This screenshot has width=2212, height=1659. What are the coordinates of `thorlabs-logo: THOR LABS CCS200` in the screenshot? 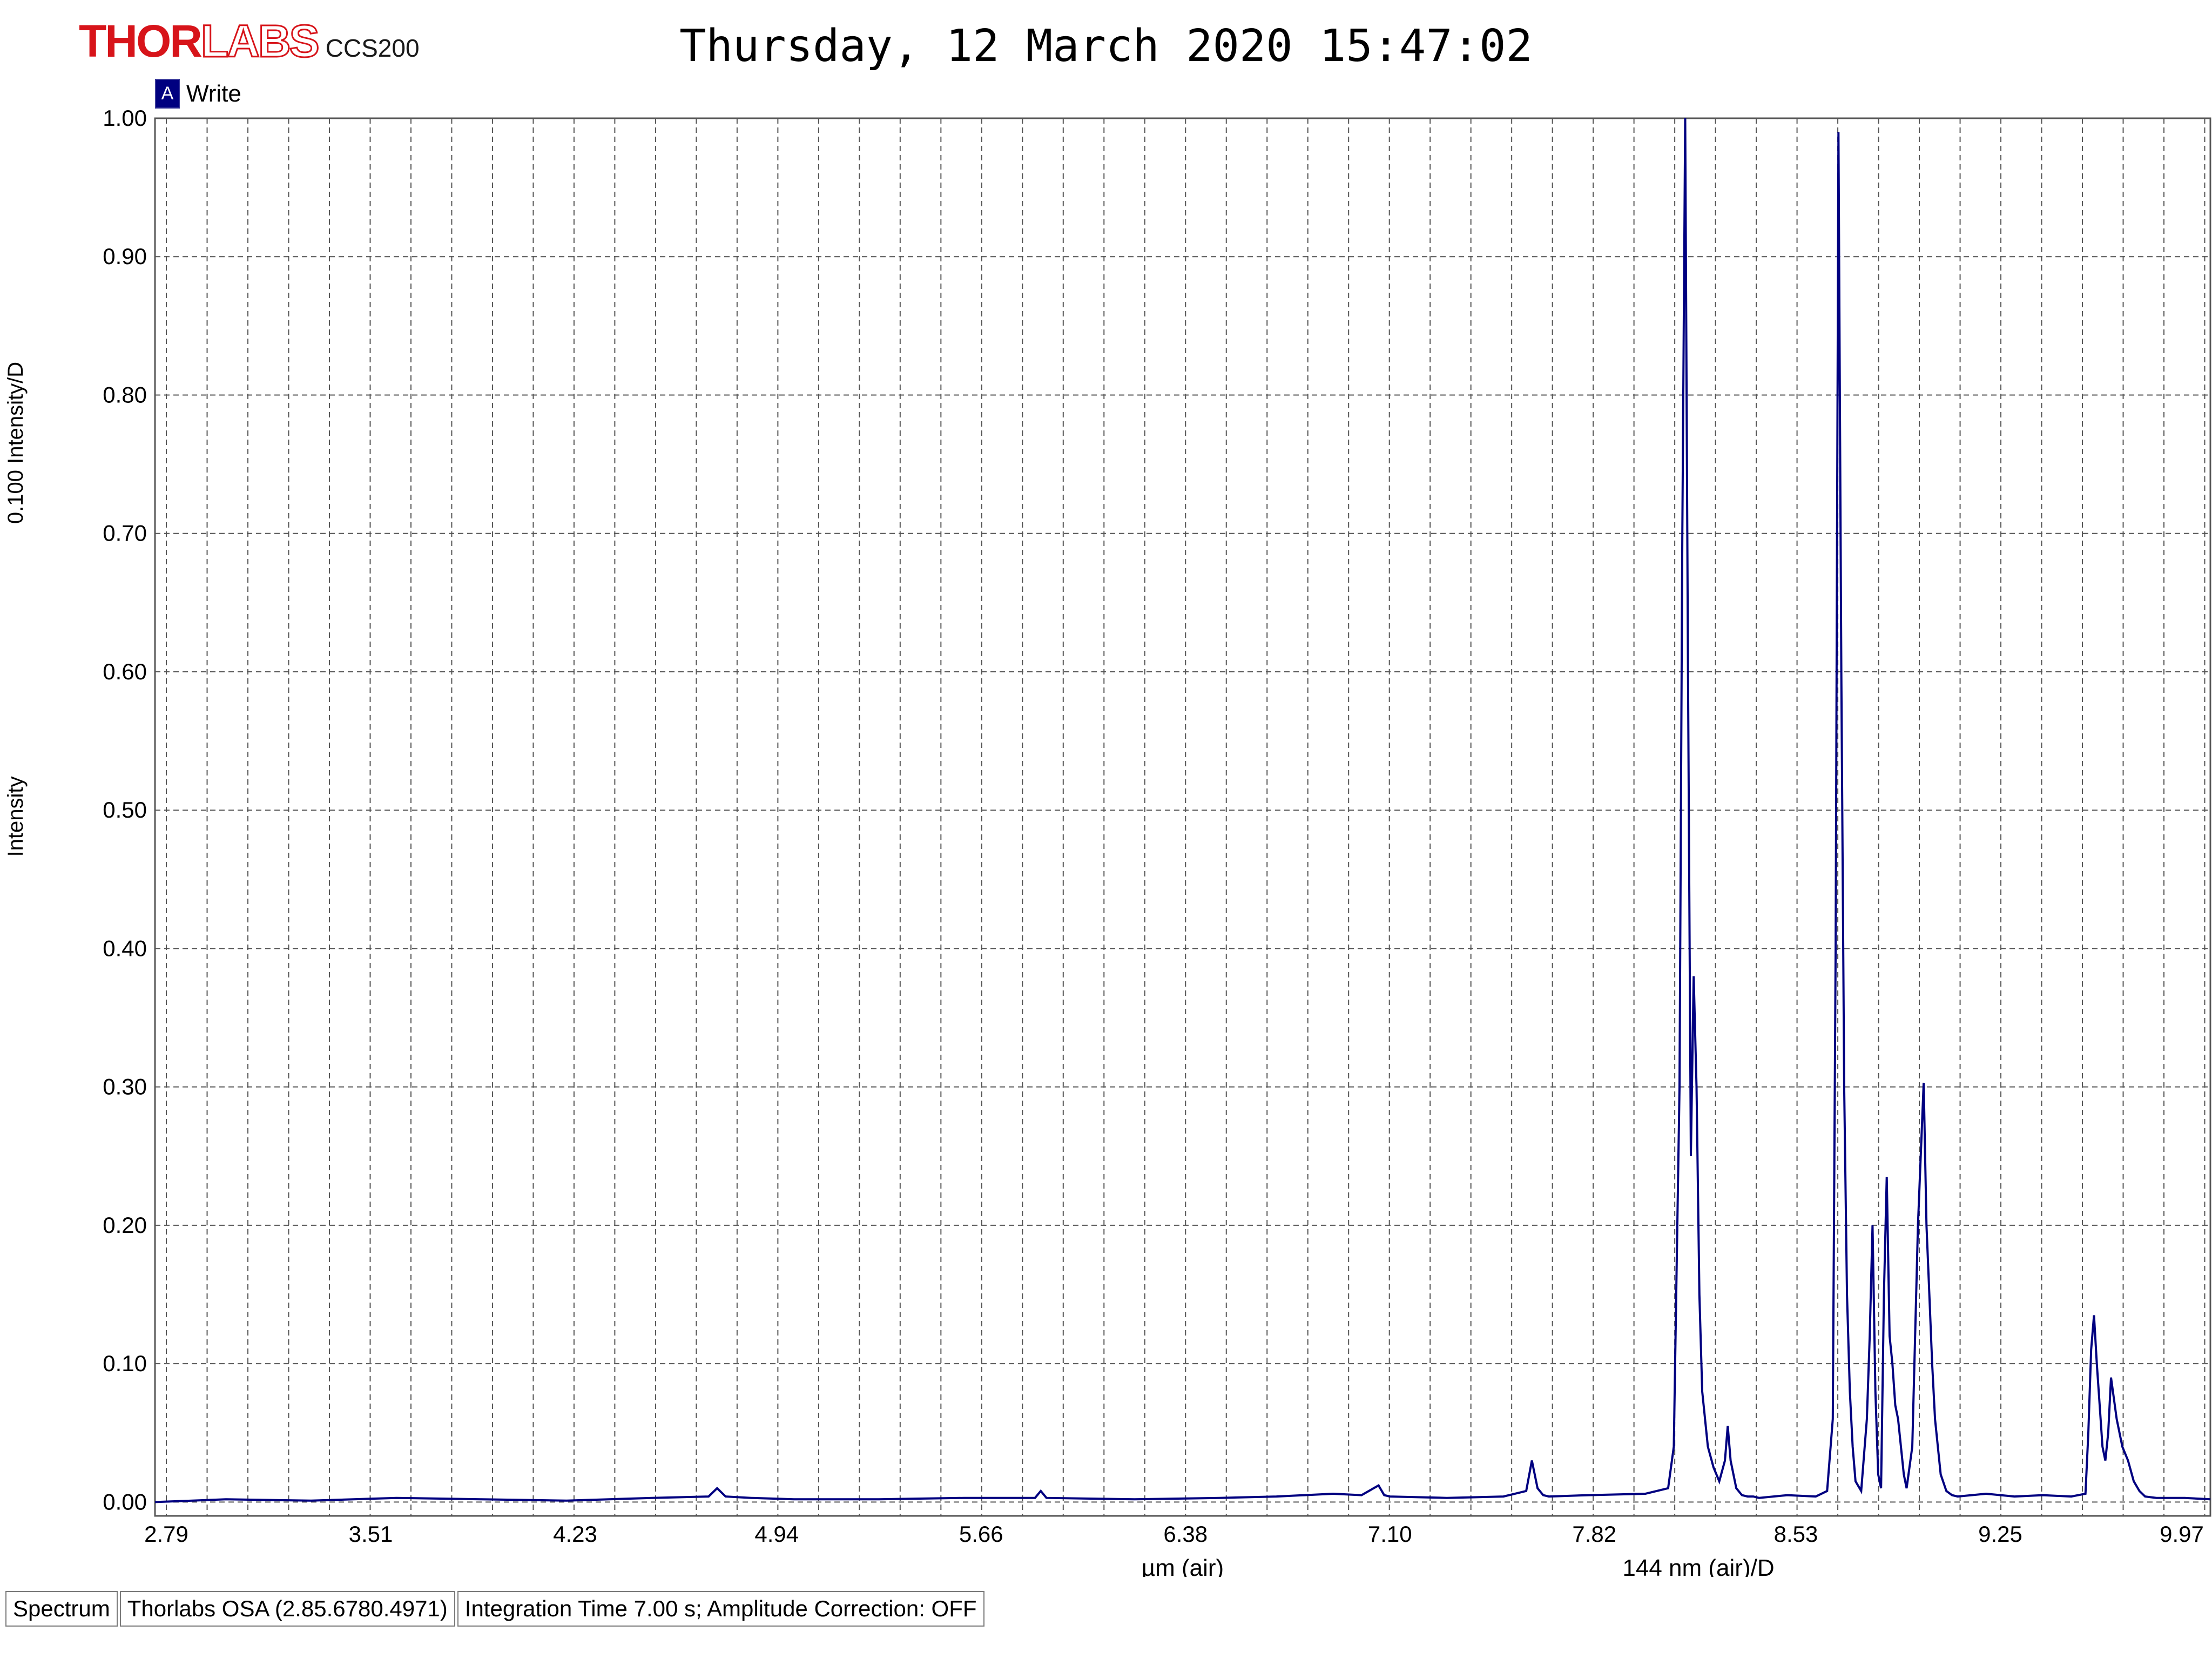 It's located at (249, 41).